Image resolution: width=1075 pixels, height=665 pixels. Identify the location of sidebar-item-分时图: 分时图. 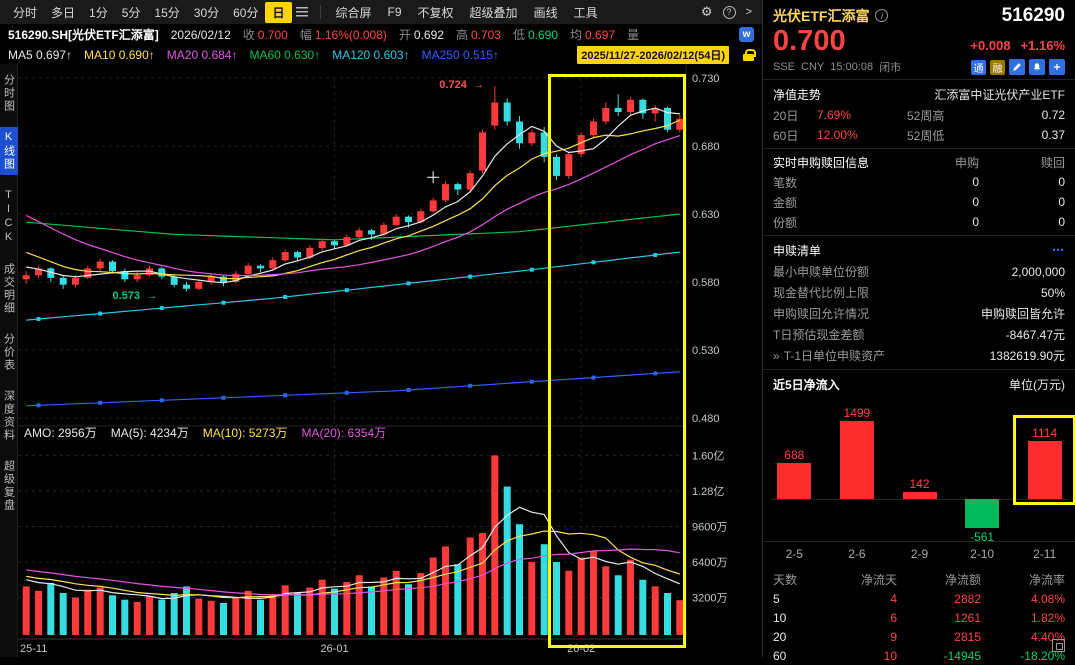
(8, 93).